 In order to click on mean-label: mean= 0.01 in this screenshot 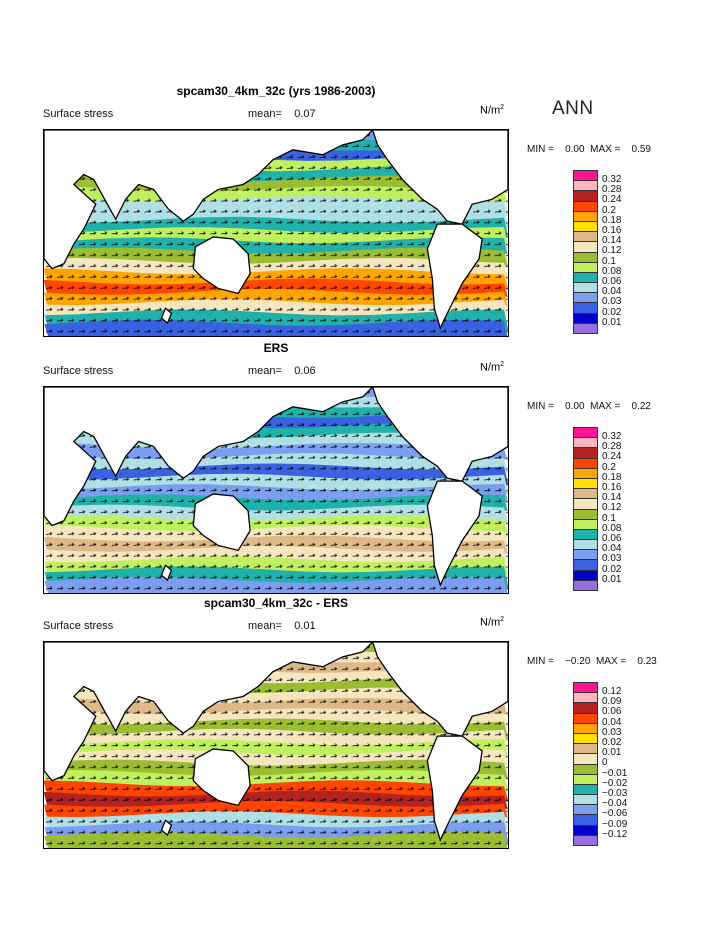, I will do `click(282, 626)`.